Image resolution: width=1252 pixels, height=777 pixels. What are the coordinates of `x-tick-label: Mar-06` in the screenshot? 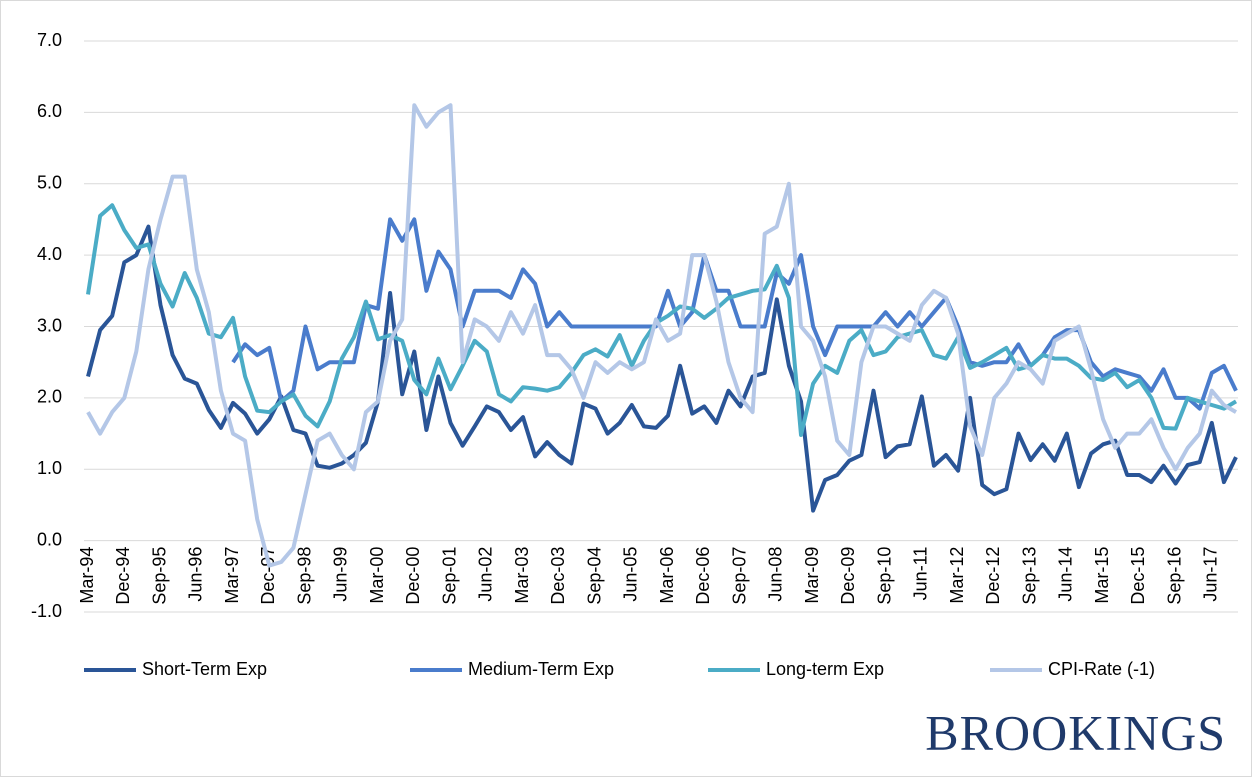 It's located at (667, 575).